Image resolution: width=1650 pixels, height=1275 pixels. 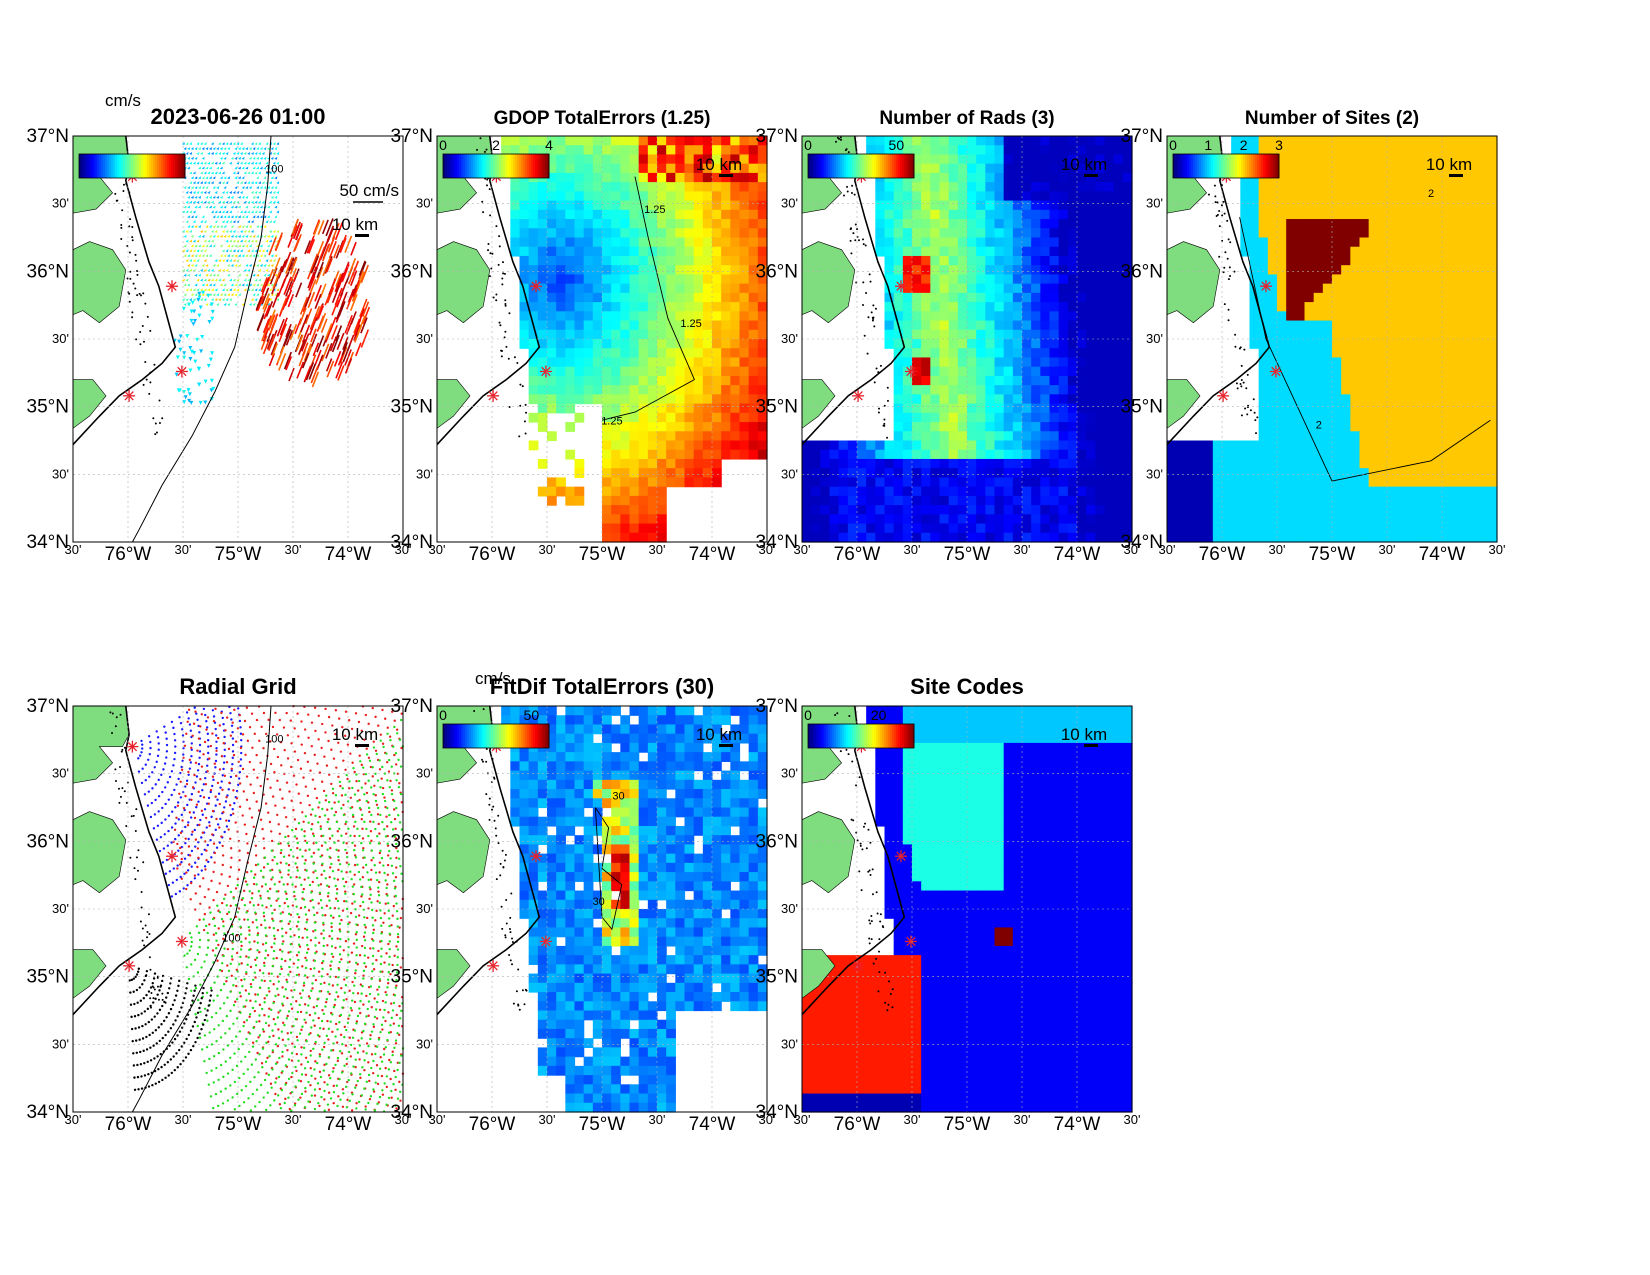 What do you see at coordinates (348, 554) in the screenshot?
I see `lon-tick-label: 74°W` at bounding box center [348, 554].